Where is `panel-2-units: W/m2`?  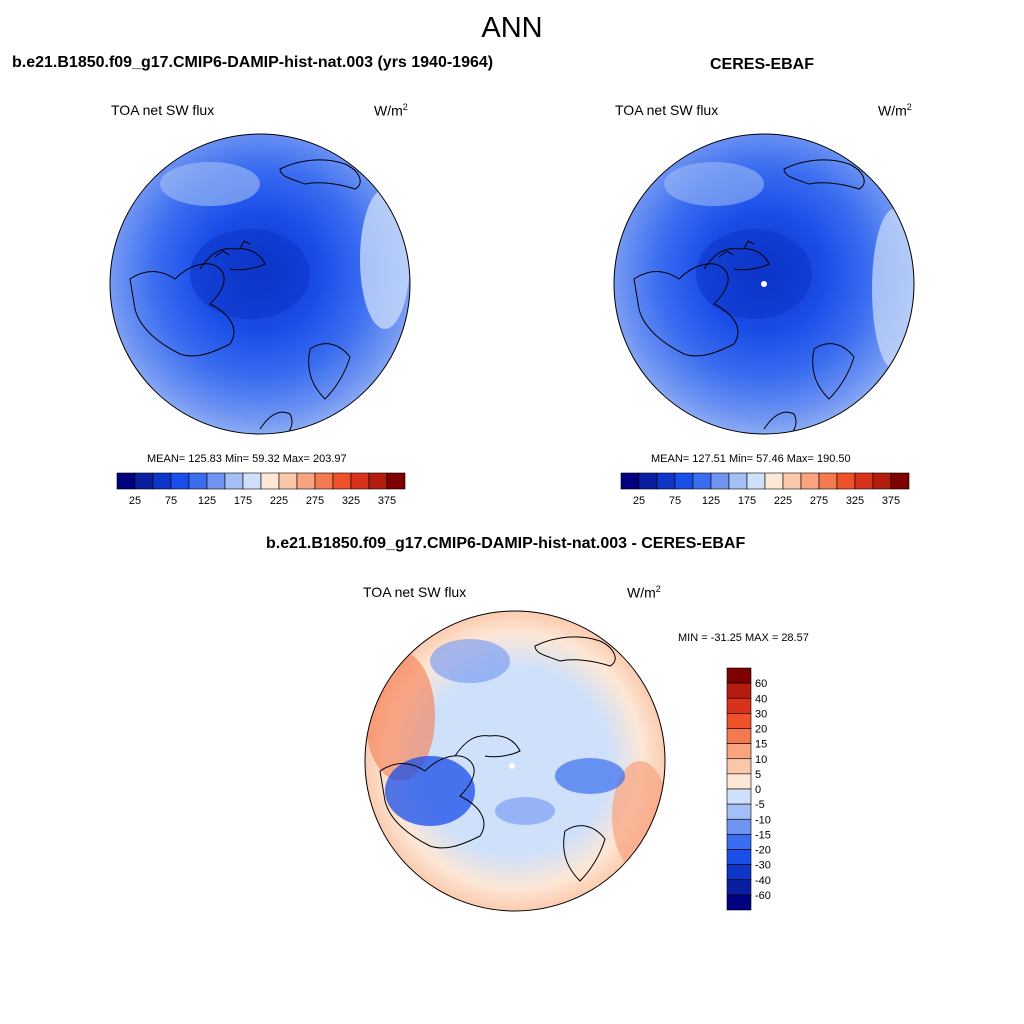
panel-2-units: W/m2 is located at coordinates (895, 110).